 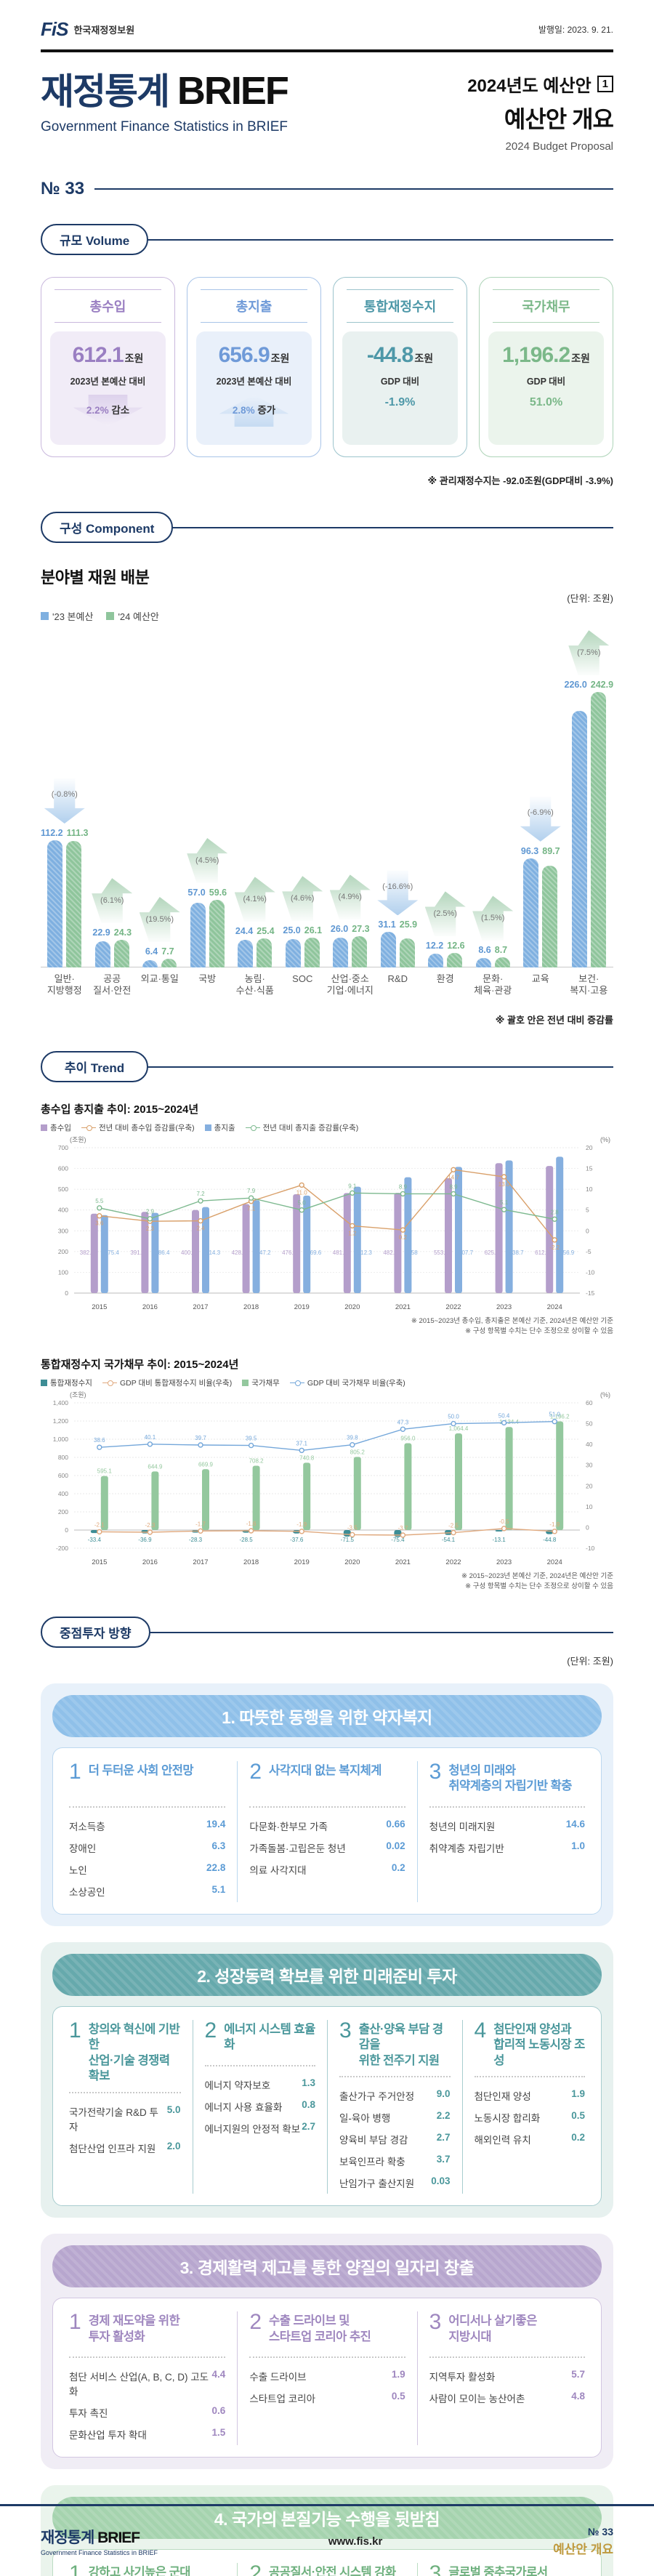 I want to click on item-value: 6.3, so click(x=218, y=1845).